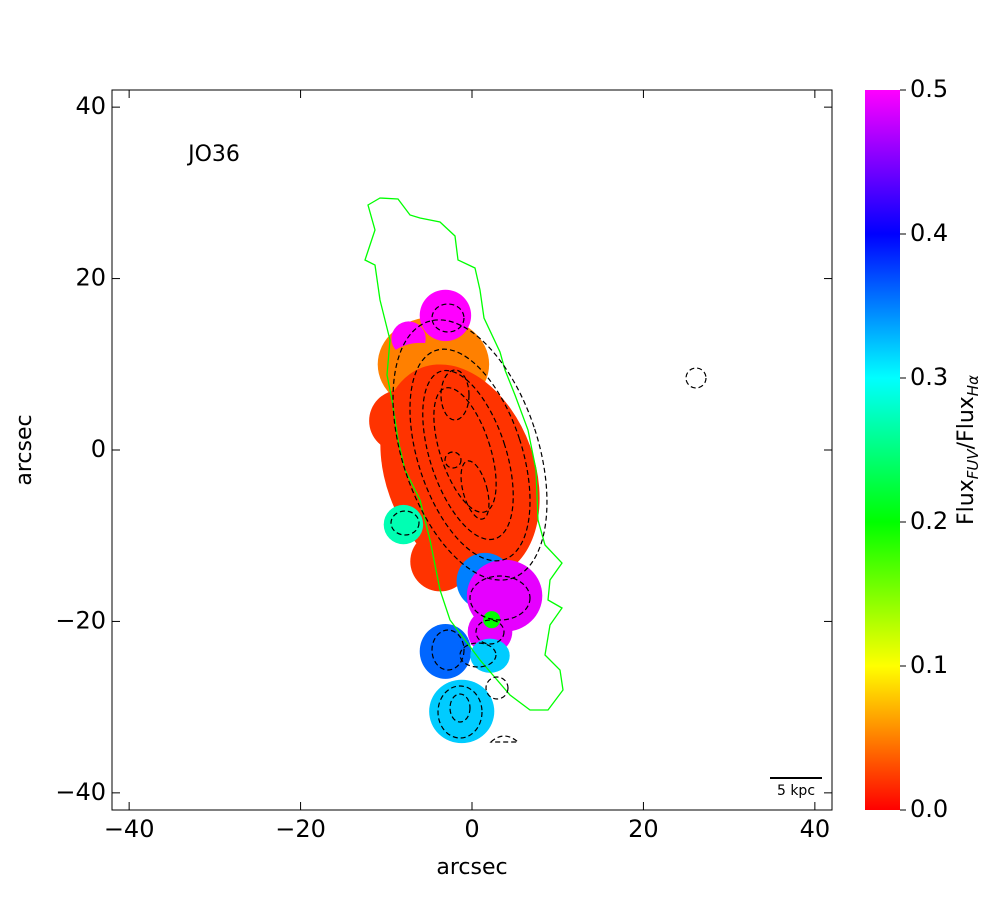 Image resolution: width=1000 pixels, height=904 pixels. What do you see at coordinates (471, 867) in the screenshot?
I see `x-axis-label: arcsec` at bounding box center [471, 867].